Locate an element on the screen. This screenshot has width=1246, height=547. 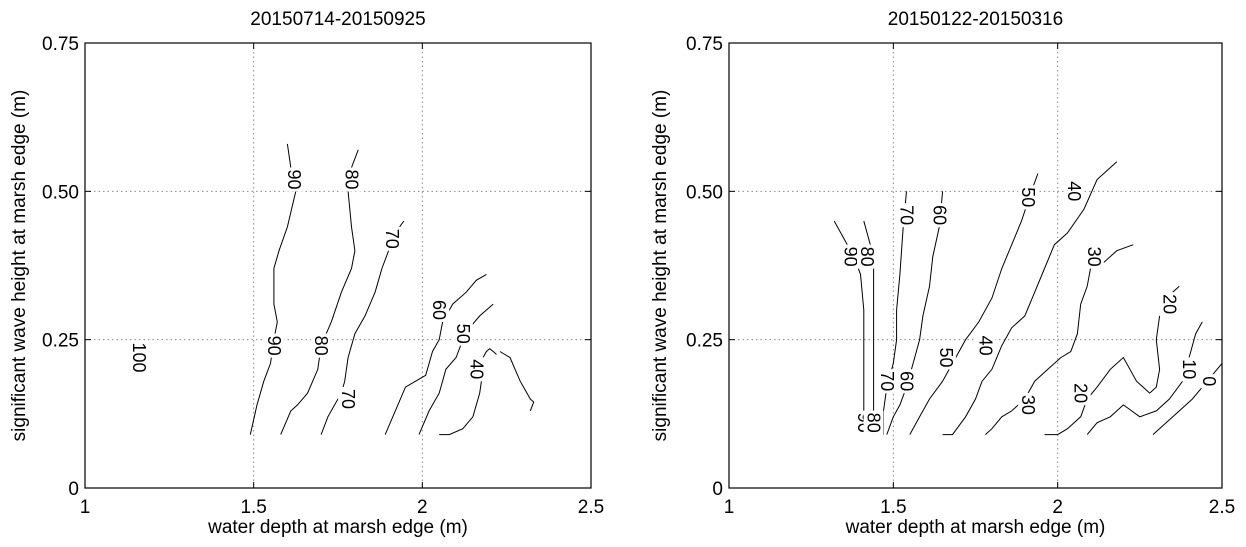
right-contour-label-text-0: 90 is located at coordinates (851, 257).